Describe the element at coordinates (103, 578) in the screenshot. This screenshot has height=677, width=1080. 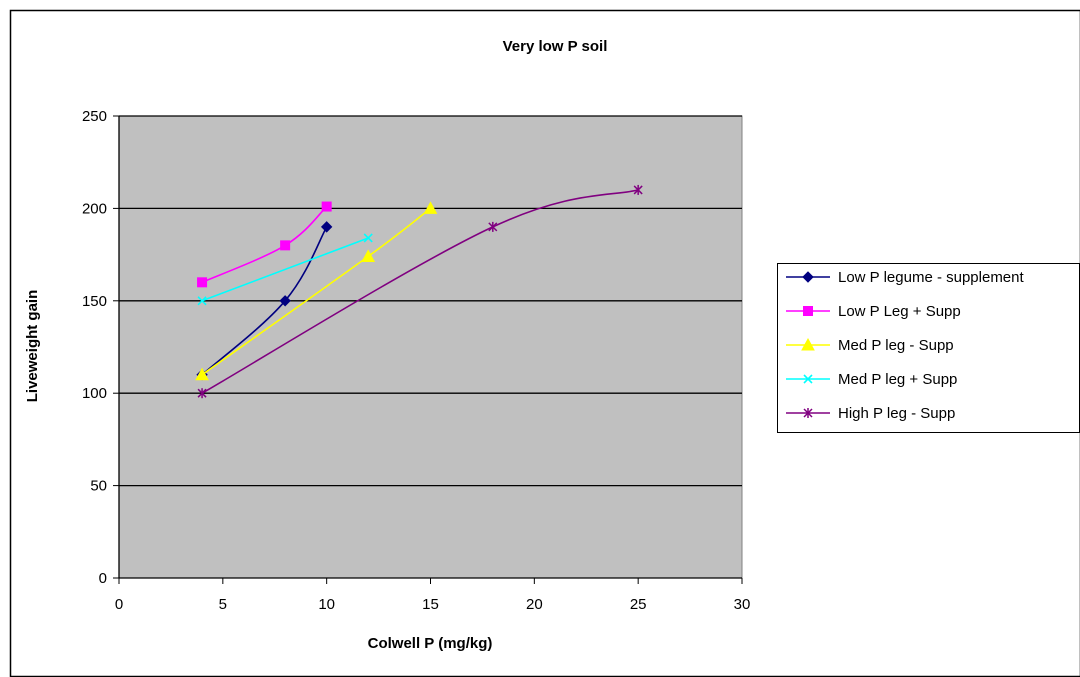
I see `y-tick-label: 0` at that location.